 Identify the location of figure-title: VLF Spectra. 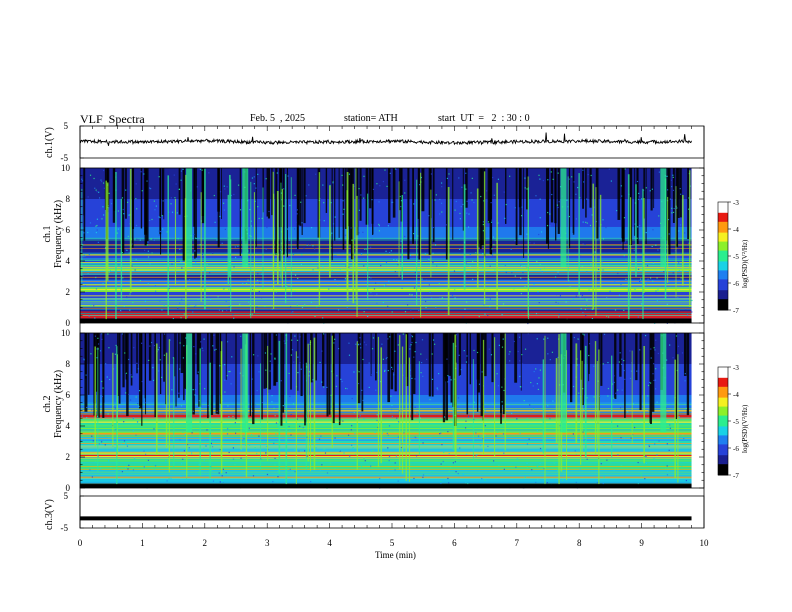
(112, 119).